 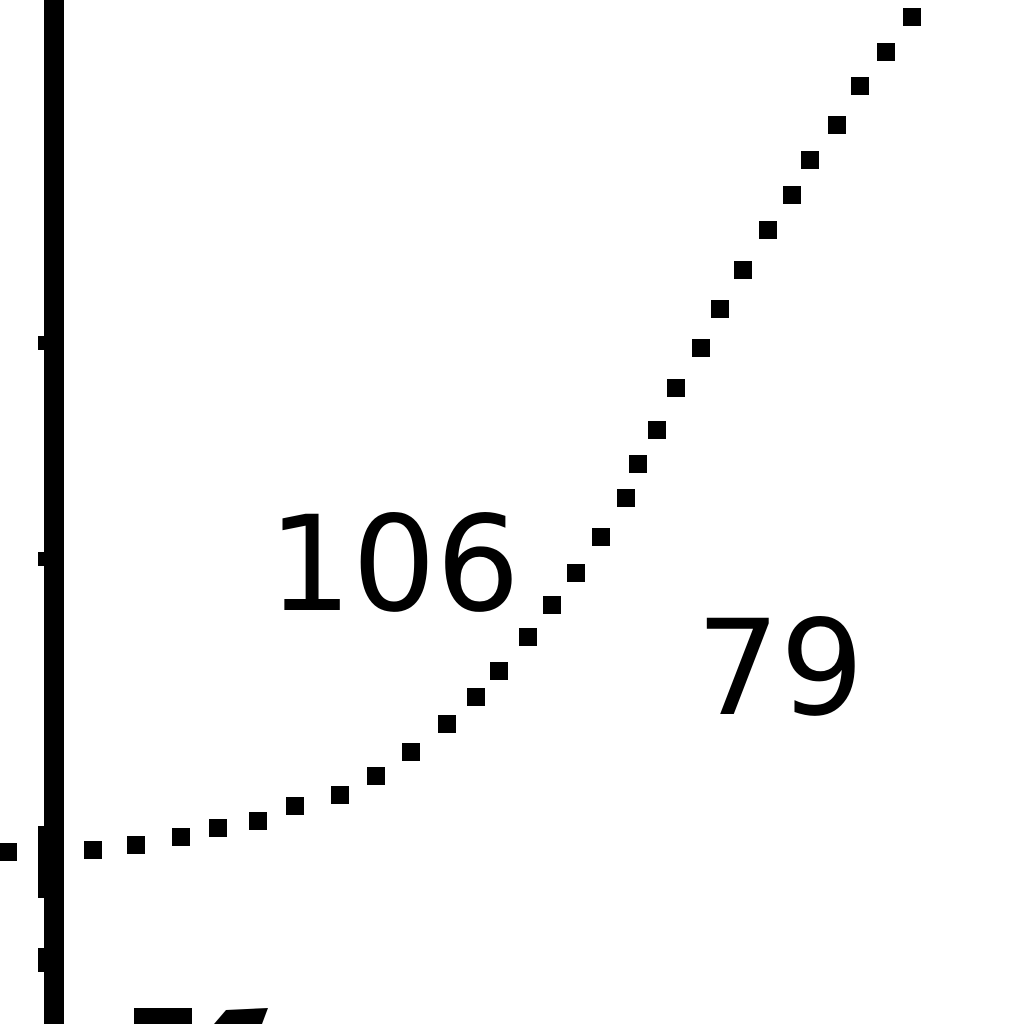 What do you see at coordinates (201, 1016) in the screenshot?
I see `bottom-fragment` at bounding box center [201, 1016].